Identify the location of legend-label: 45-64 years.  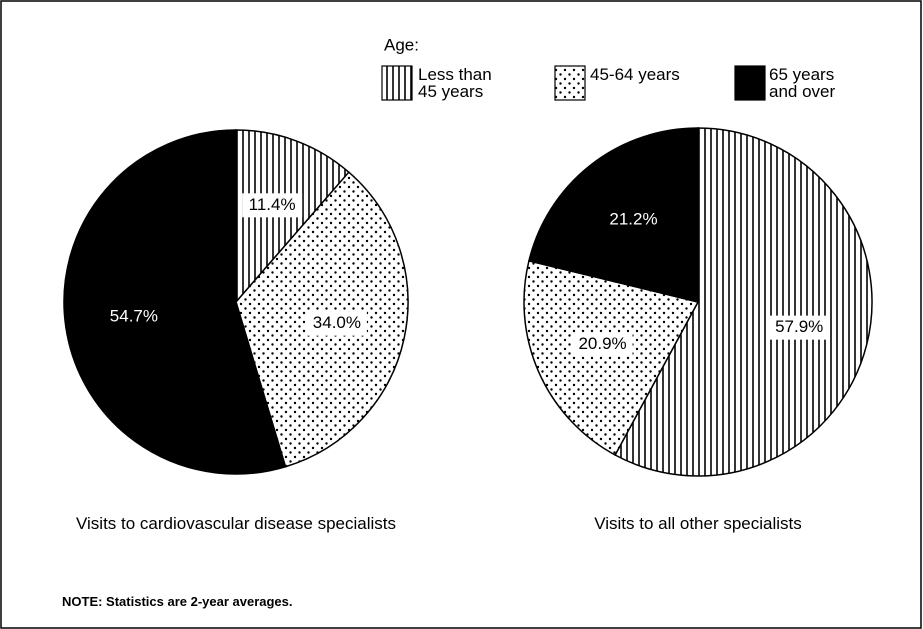
(635, 74).